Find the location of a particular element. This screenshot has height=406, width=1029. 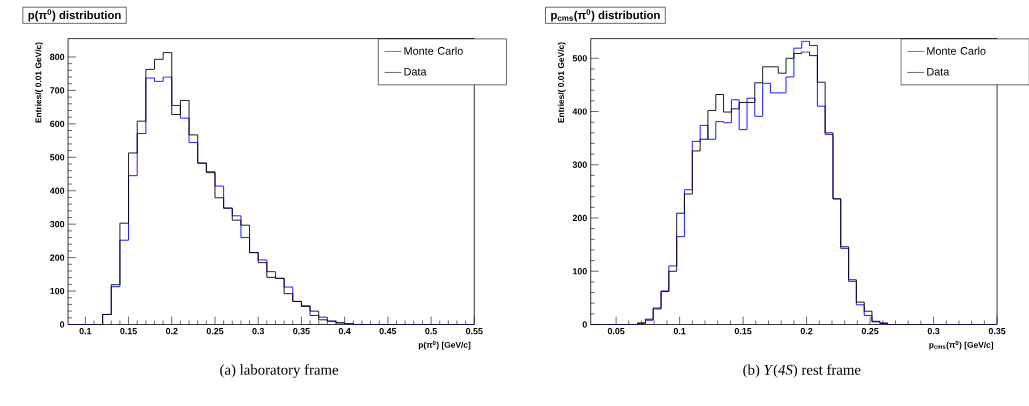

x-tick-label: 0.4 is located at coordinates (344, 331).